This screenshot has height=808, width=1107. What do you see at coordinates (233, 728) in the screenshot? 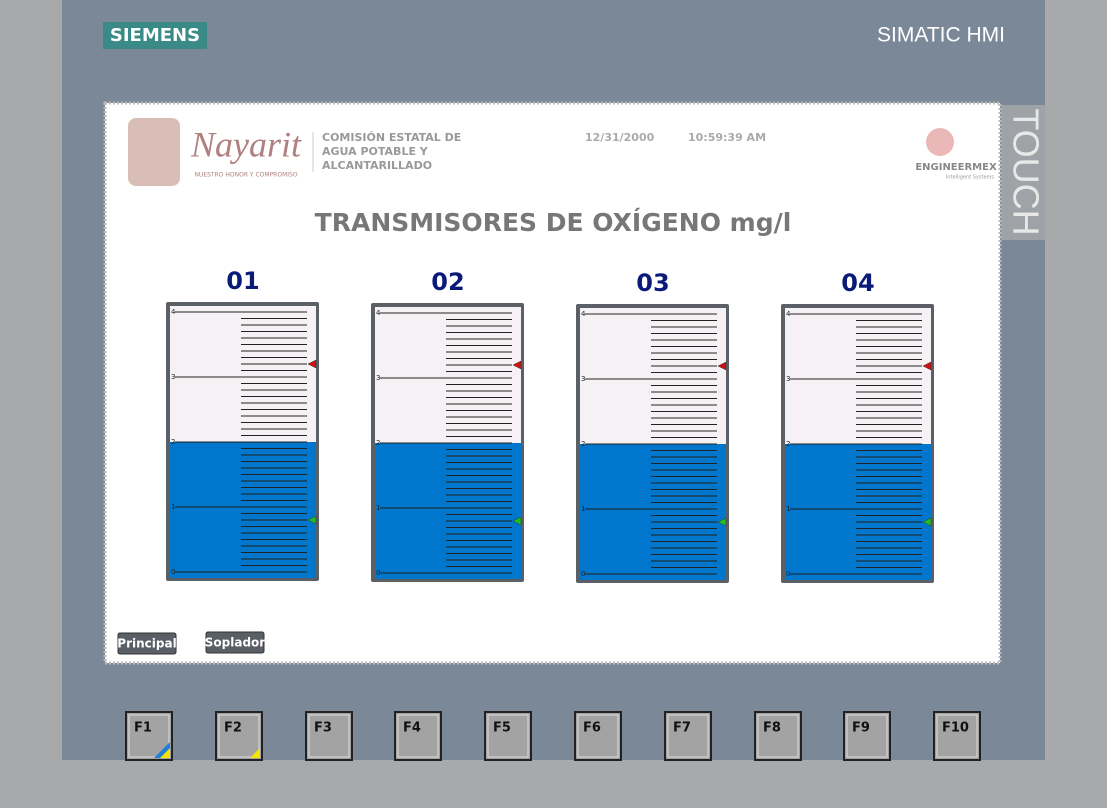
I see `function-key-label: F2` at bounding box center [233, 728].